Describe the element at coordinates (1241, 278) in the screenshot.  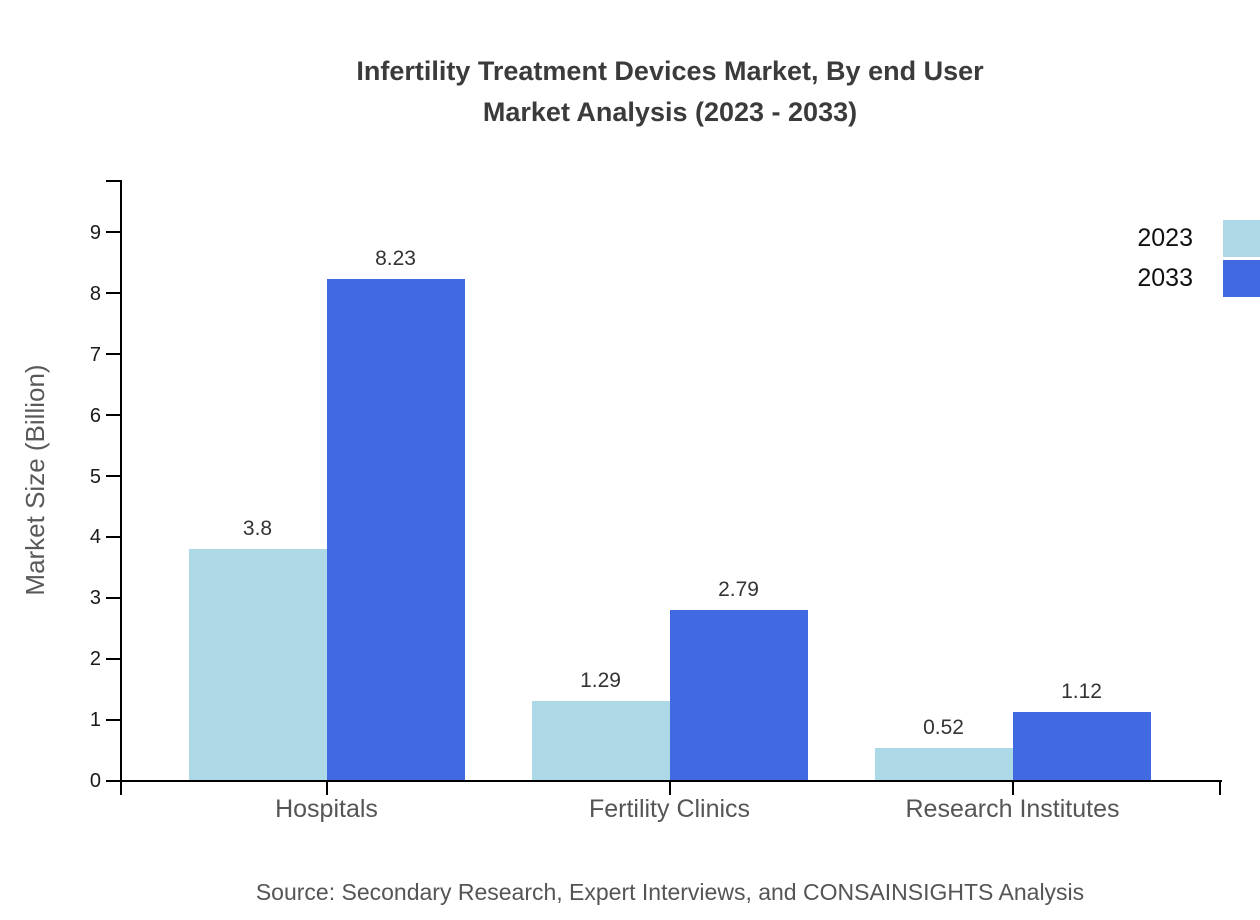
I see `legend-swatch-2033` at that location.